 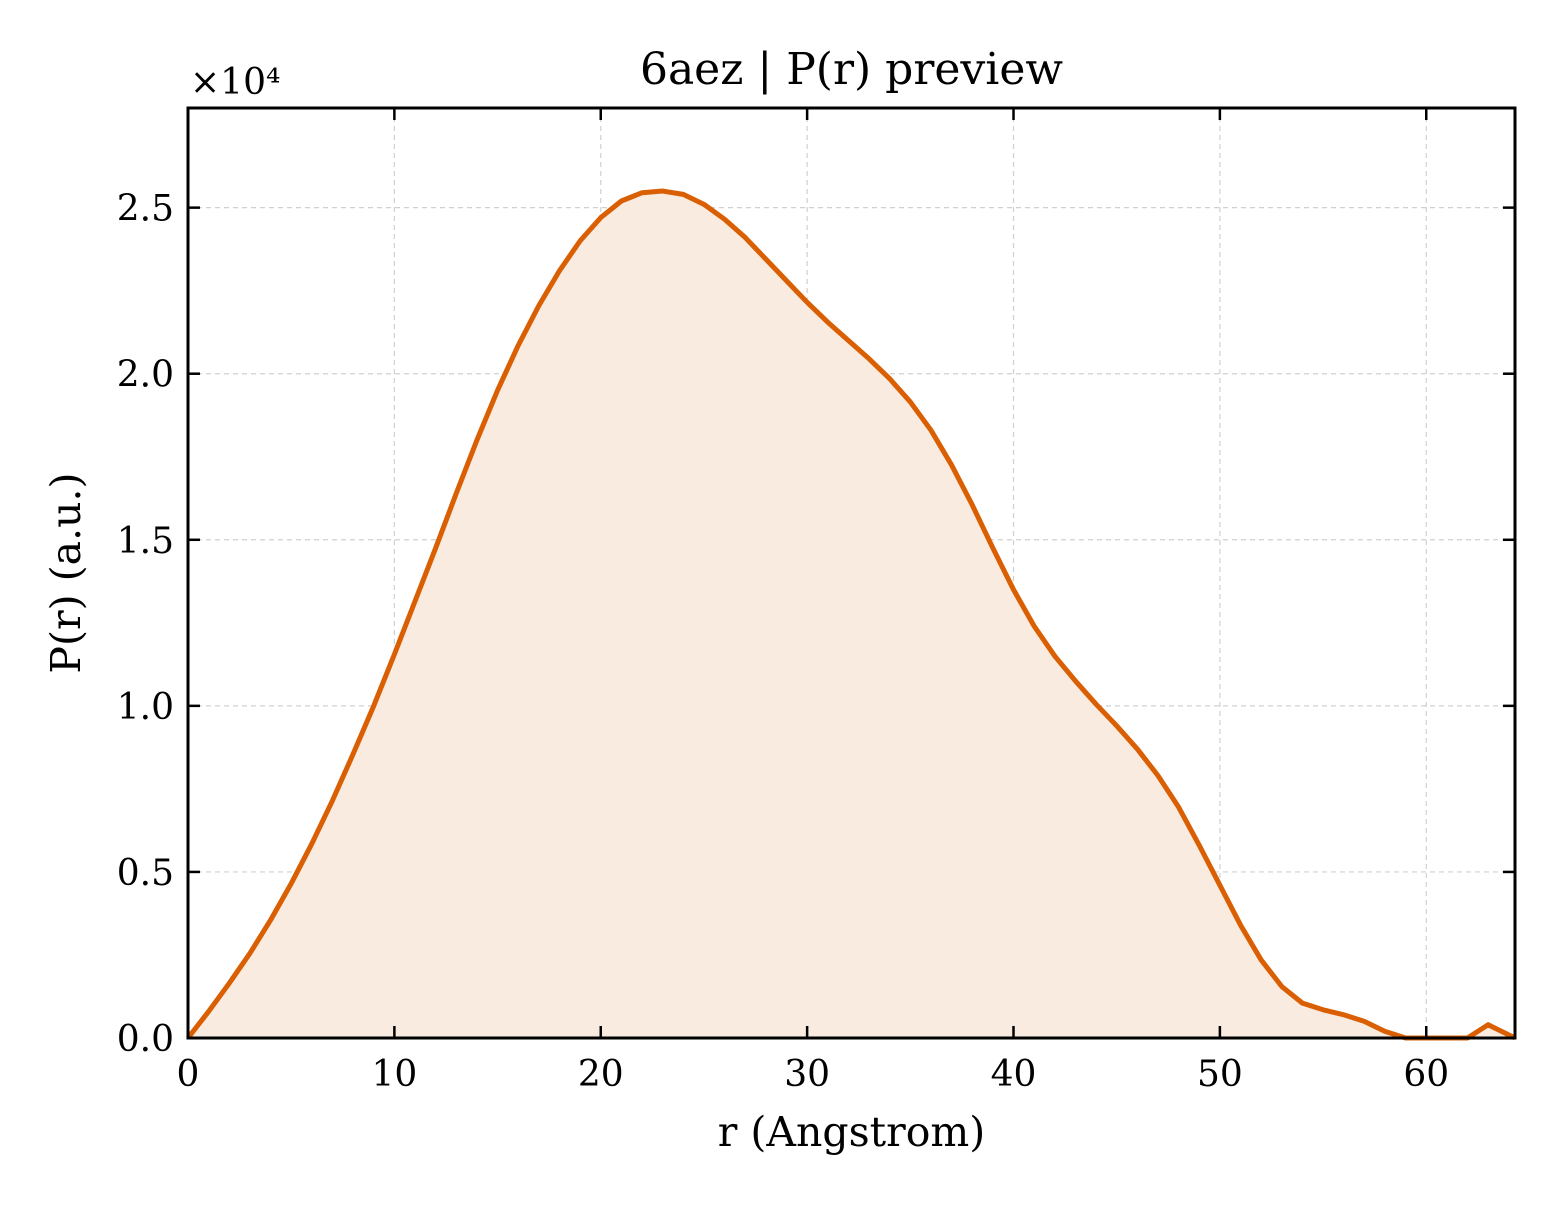 I want to click on y-tick-label: 2.0, so click(x=145, y=375).